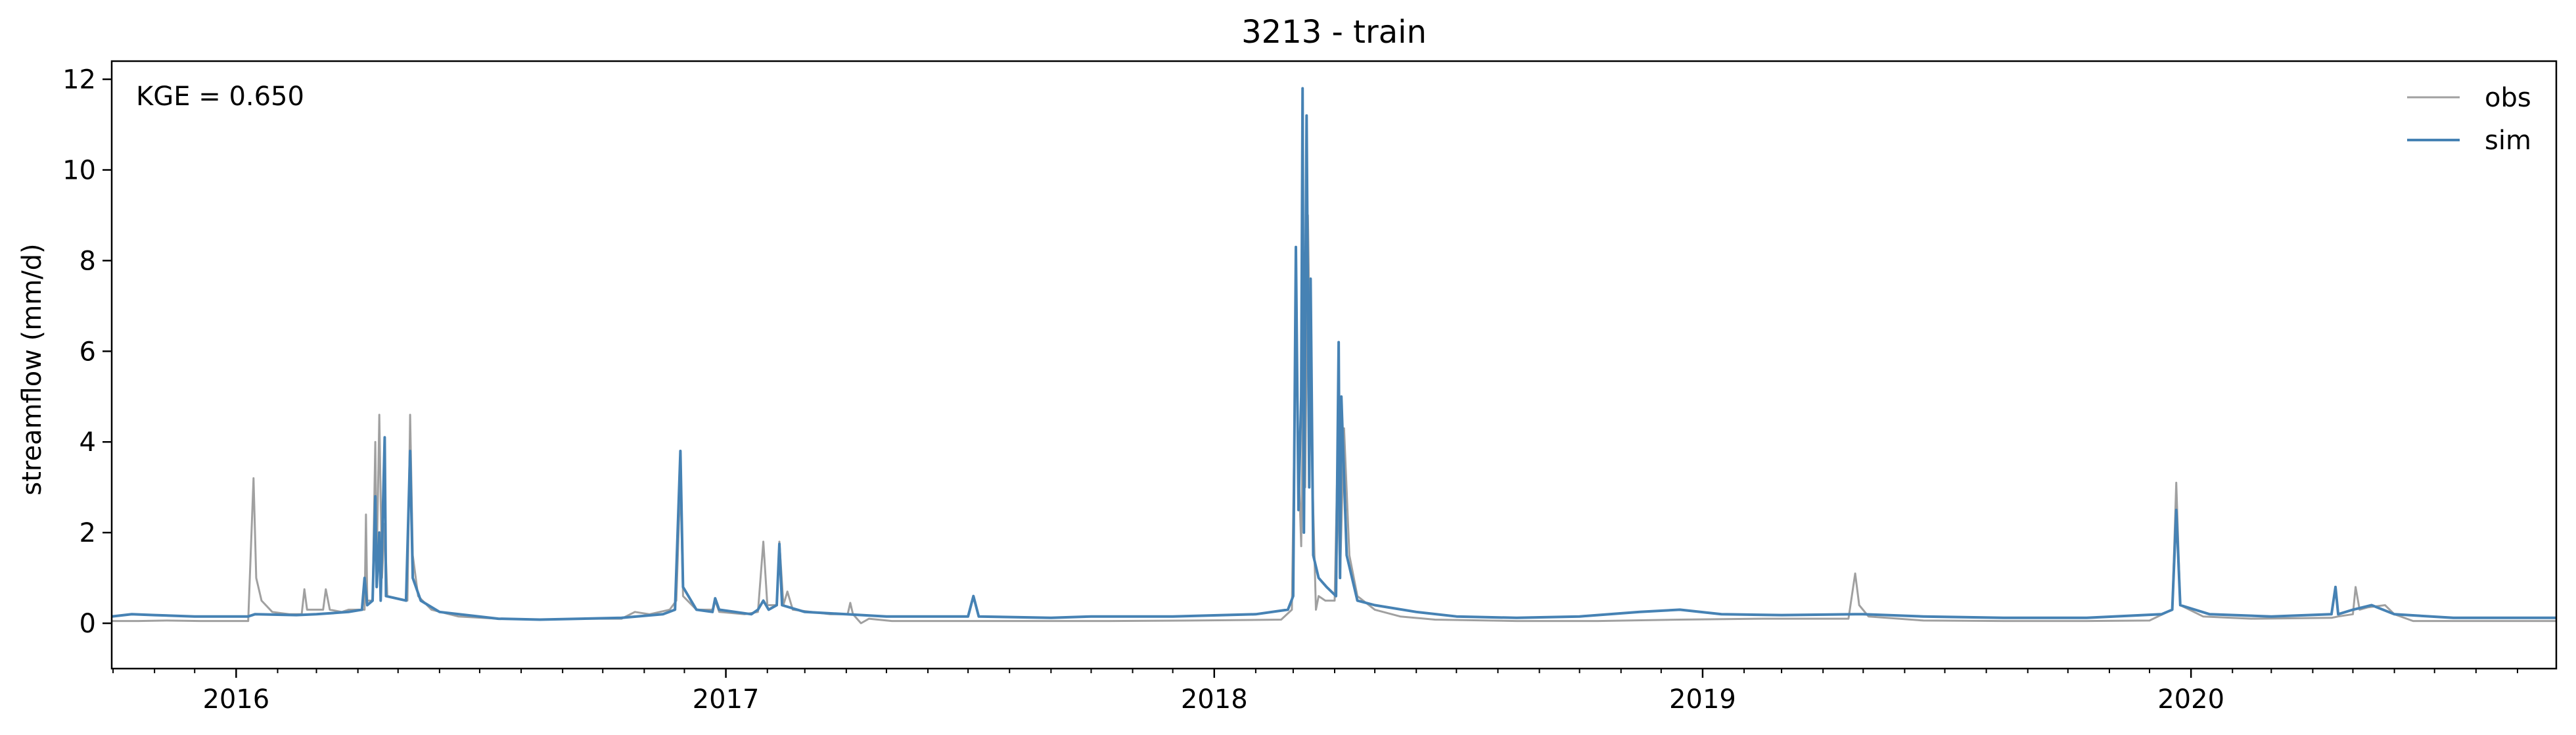  I want to click on x-tick-label: 2019, so click(1702, 700).